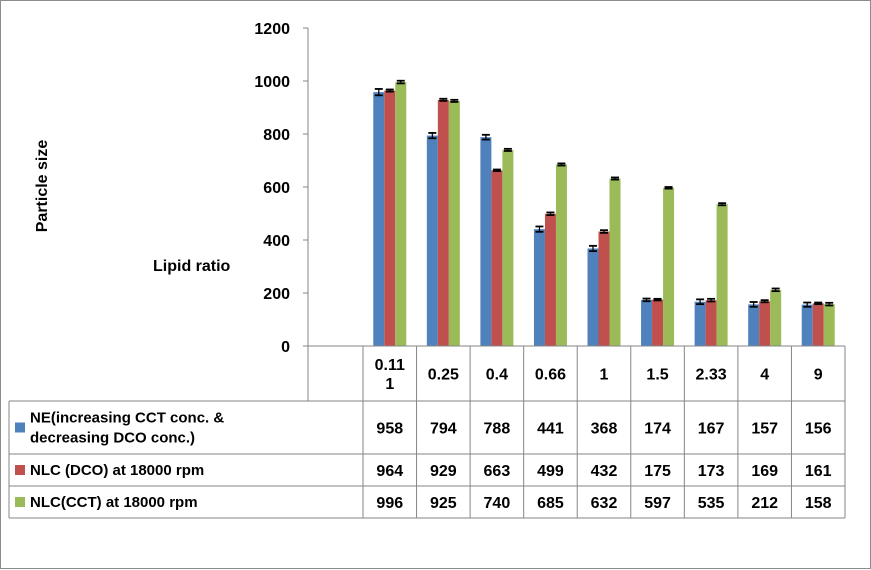 The height and width of the screenshot is (570, 871). I want to click on category-label: 0.4, so click(497, 375).